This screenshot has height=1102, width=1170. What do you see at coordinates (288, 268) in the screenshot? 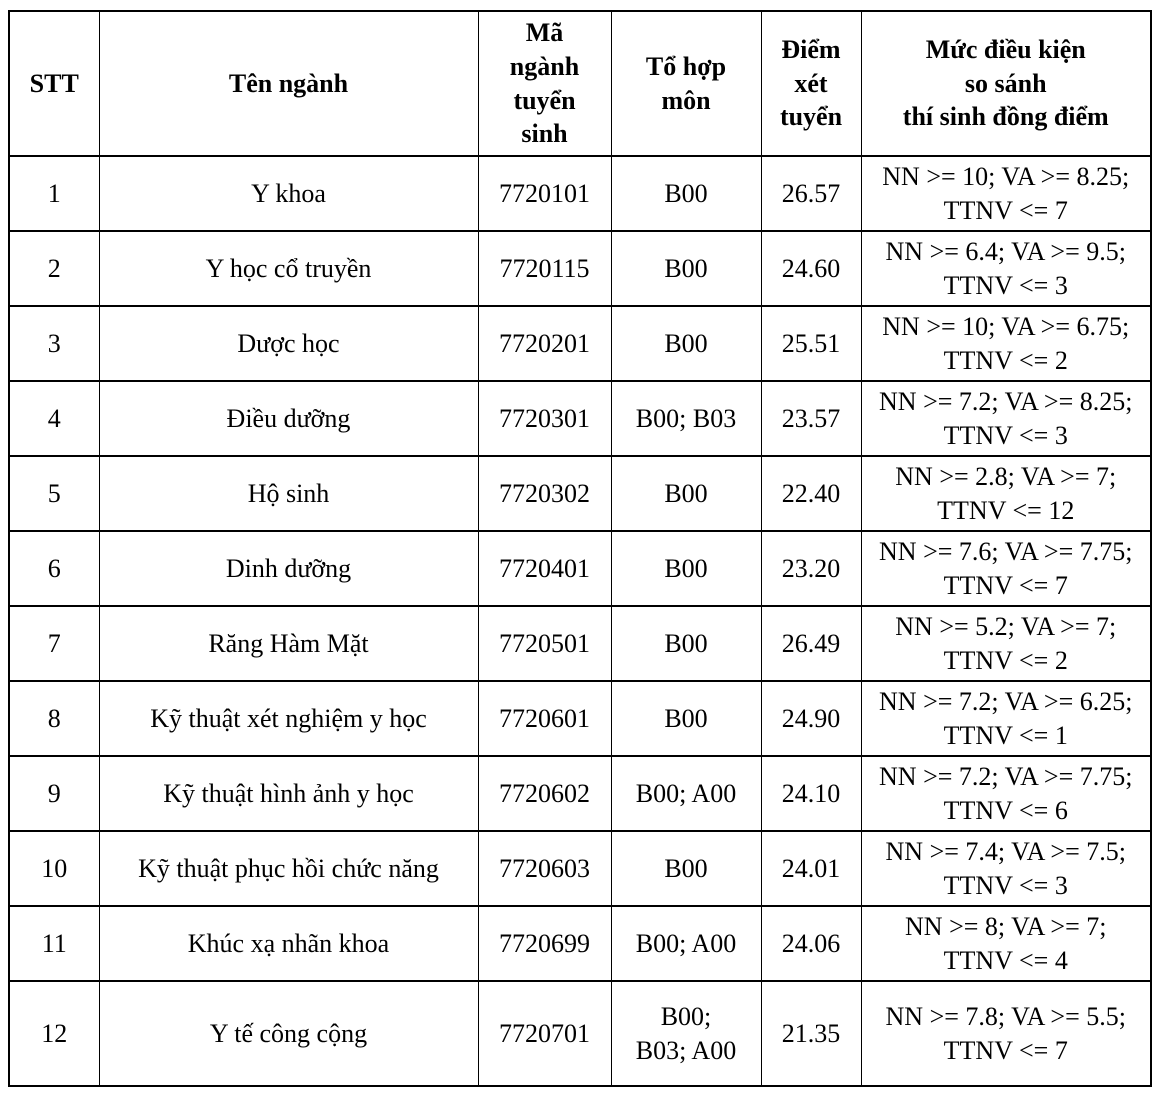
I see `cell-ten-nganh: Y học cổ truyền` at bounding box center [288, 268].